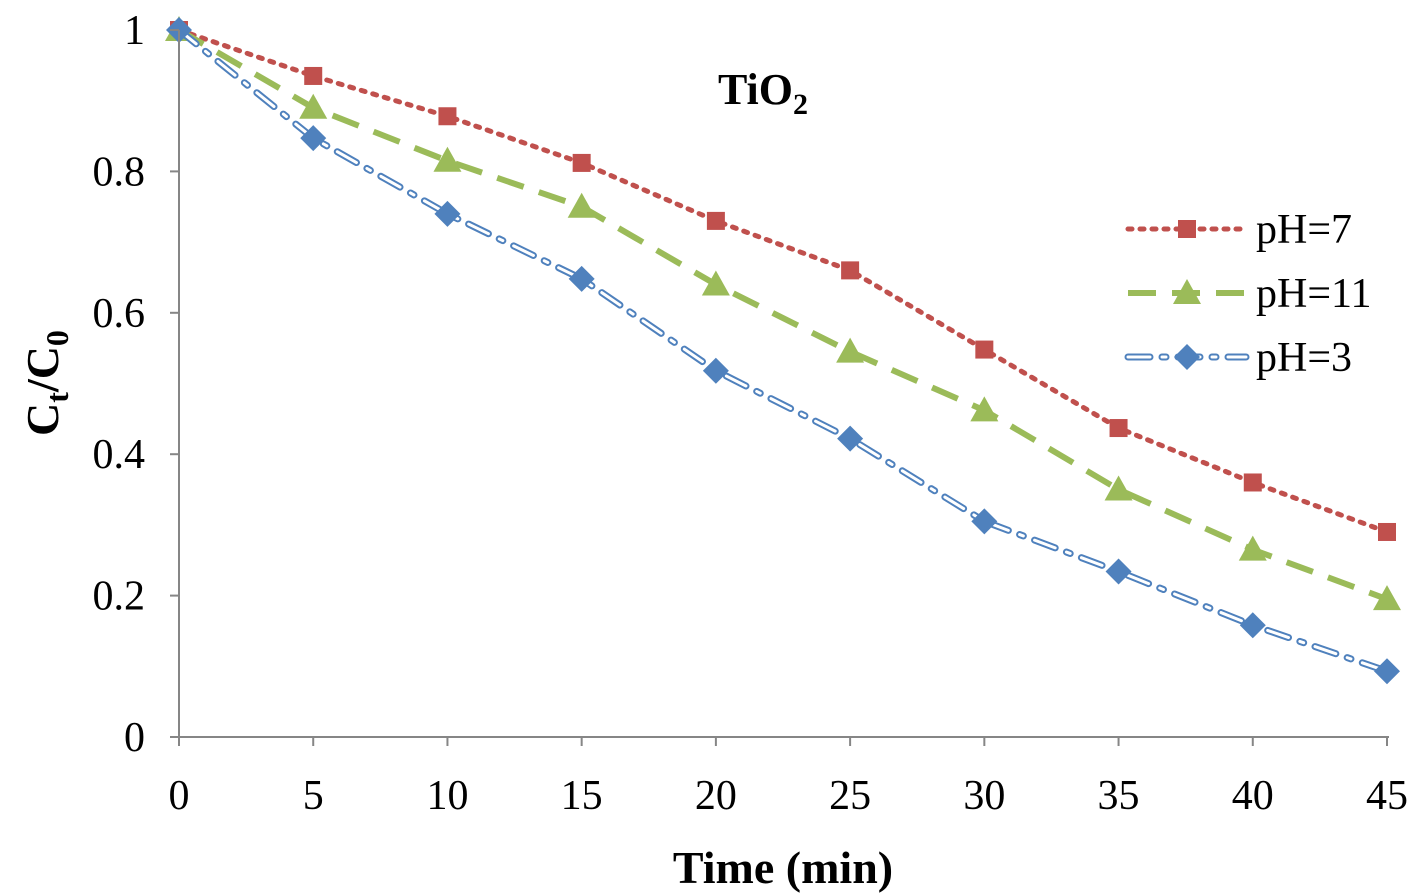 The height and width of the screenshot is (894, 1416). What do you see at coordinates (1238, 230) in the screenshot?
I see `legend-entry-1: pH=7` at bounding box center [1238, 230].